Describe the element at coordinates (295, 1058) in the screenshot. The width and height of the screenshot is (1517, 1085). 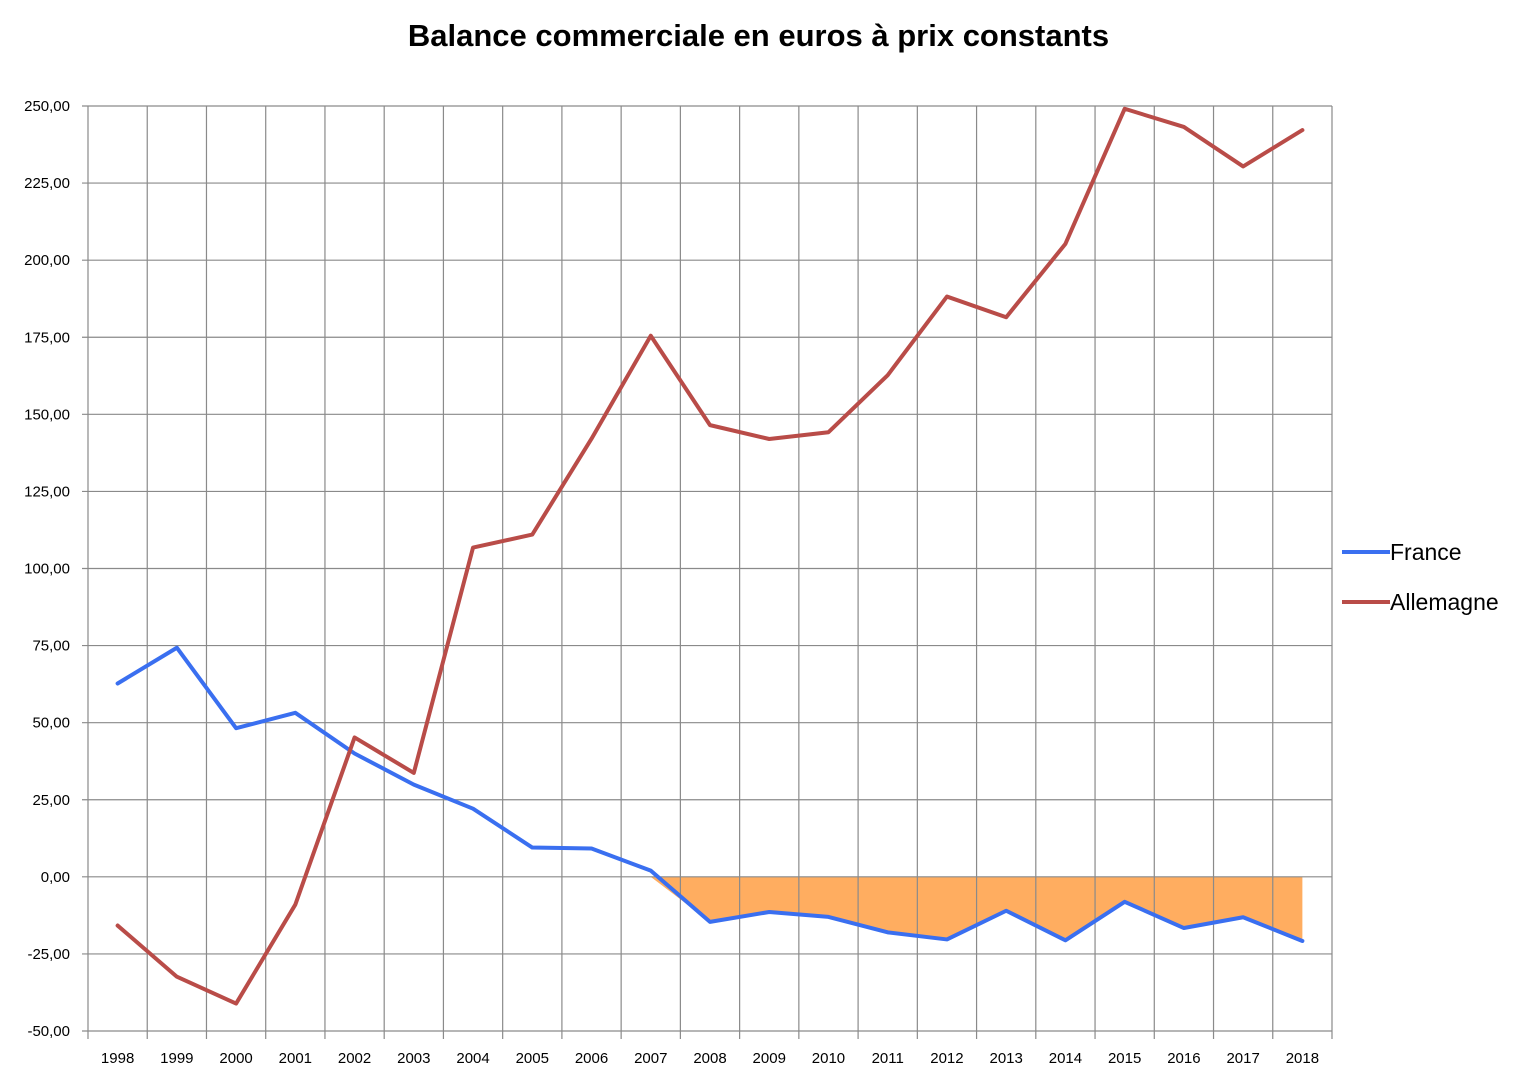
I see `x-tick-label: 2001` at that location.